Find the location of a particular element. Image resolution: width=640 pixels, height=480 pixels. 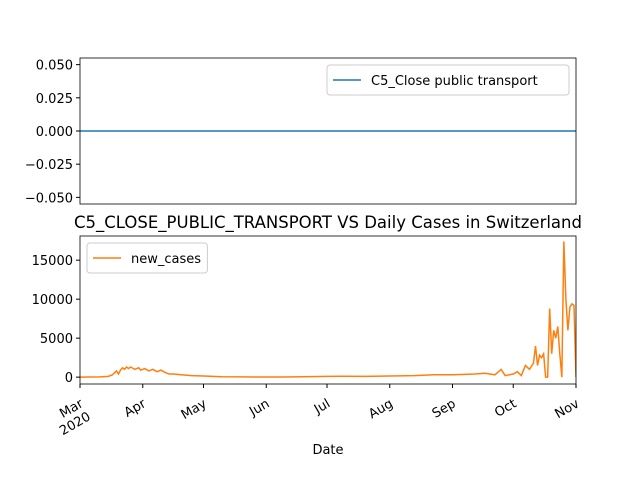

x-tick-label: Sep is located at coordinates (444, 408).